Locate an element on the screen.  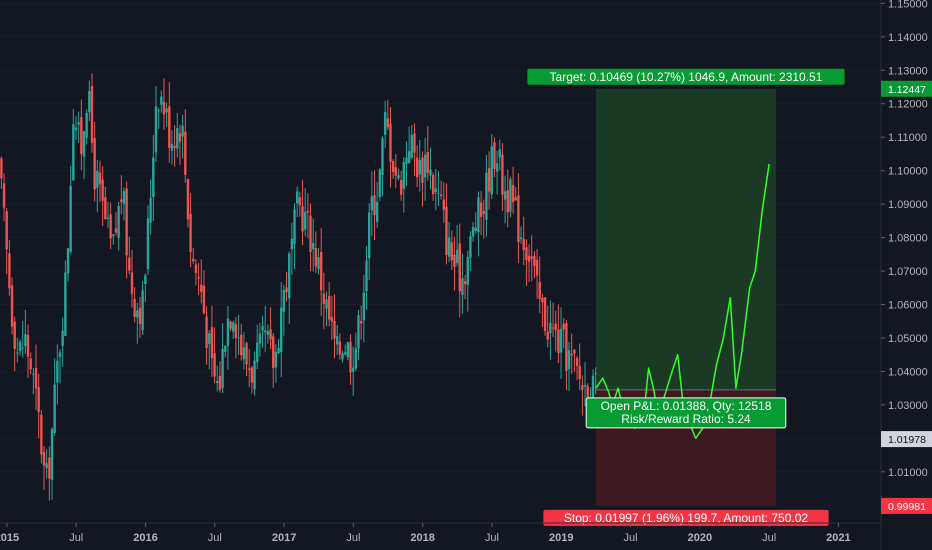
target-label-bg is located at coordinates (686, 76).